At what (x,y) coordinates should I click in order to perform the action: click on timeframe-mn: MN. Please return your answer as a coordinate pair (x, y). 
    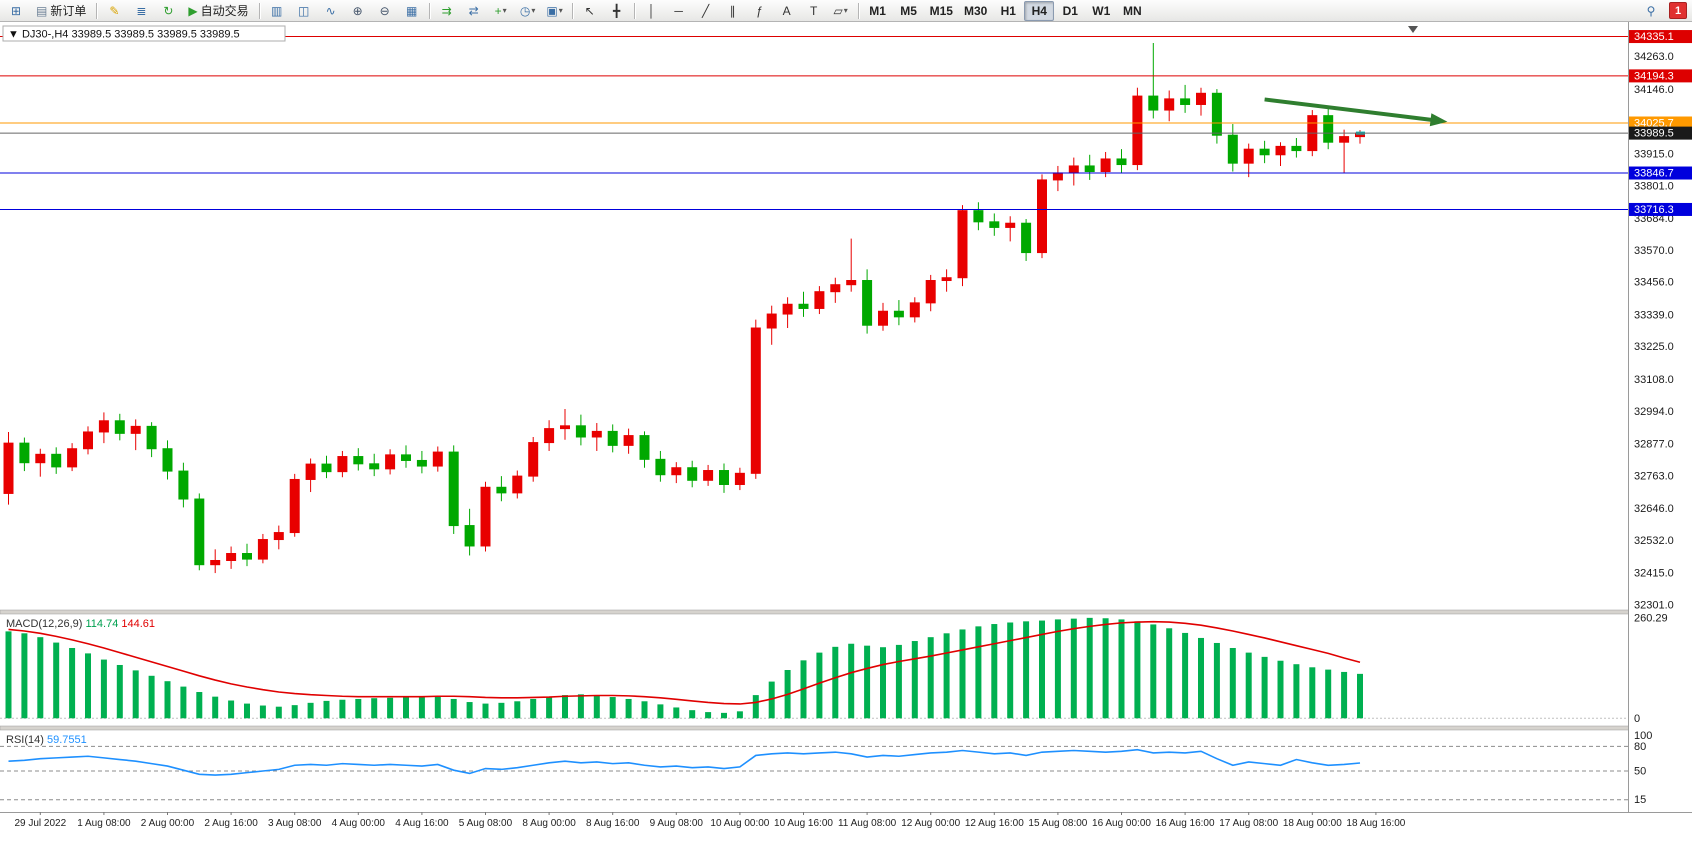
    Looking at the image, I should click on (1132, 11).